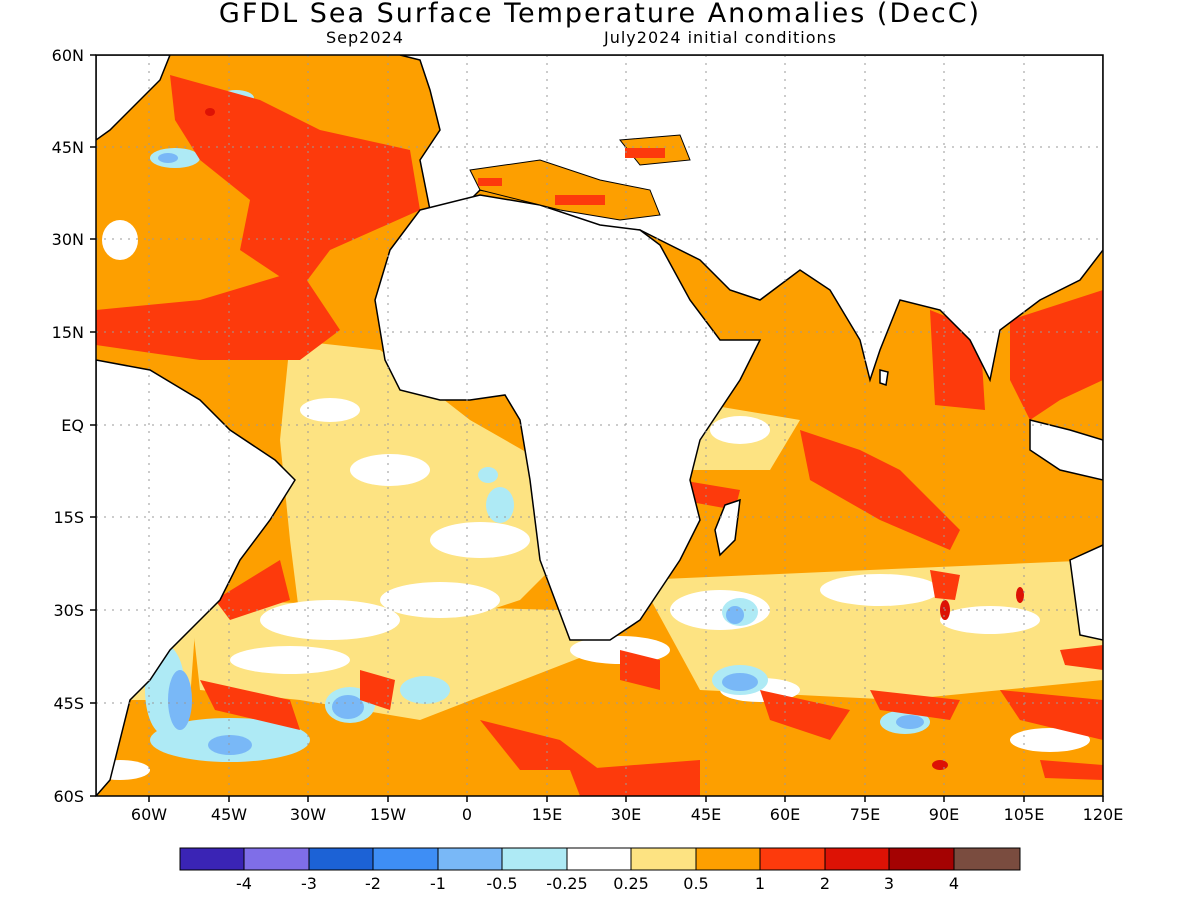 This screenshot has height=900, width=1200. Describe the element at coordinates (244, 883) in the screenshot. I see `colorbar-label: -4` at that location.